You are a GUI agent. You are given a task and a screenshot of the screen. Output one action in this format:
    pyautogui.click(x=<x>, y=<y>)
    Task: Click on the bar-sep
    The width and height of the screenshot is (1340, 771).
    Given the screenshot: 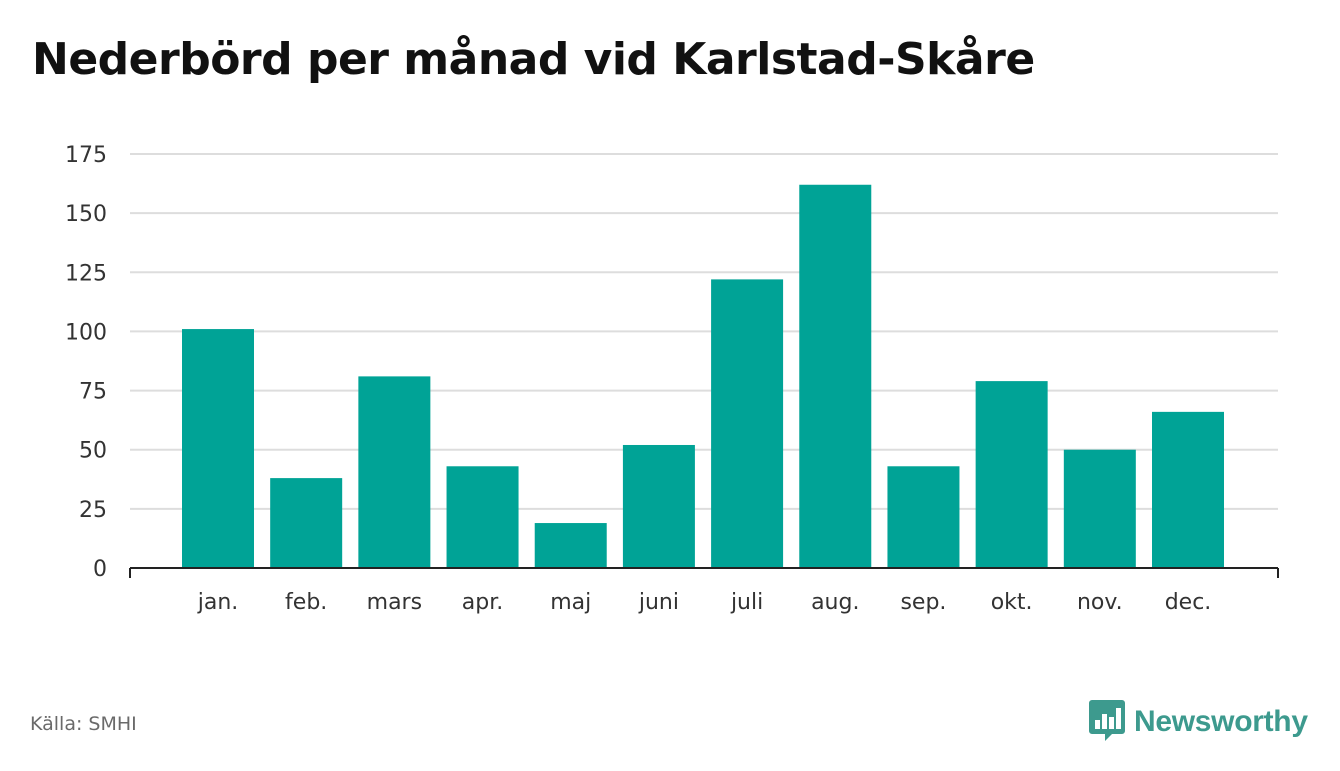 What is the action you would take?
    pyautogui.click(x=923, y=517)
    